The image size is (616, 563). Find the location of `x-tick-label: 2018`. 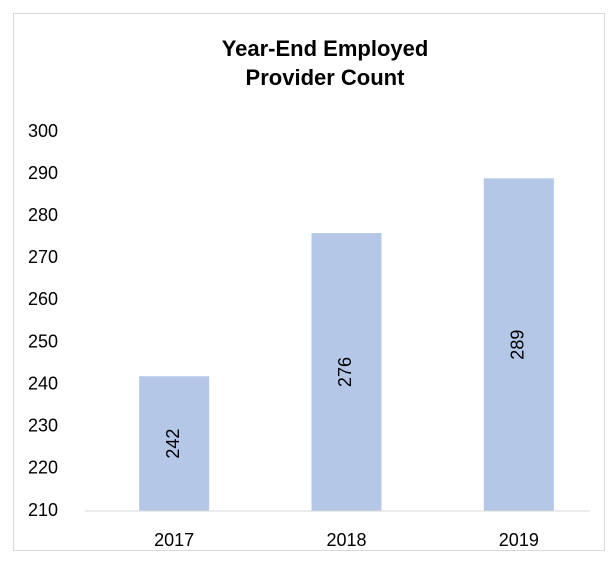

x-tick-label: 2018 is located at coordinates (346, 540).